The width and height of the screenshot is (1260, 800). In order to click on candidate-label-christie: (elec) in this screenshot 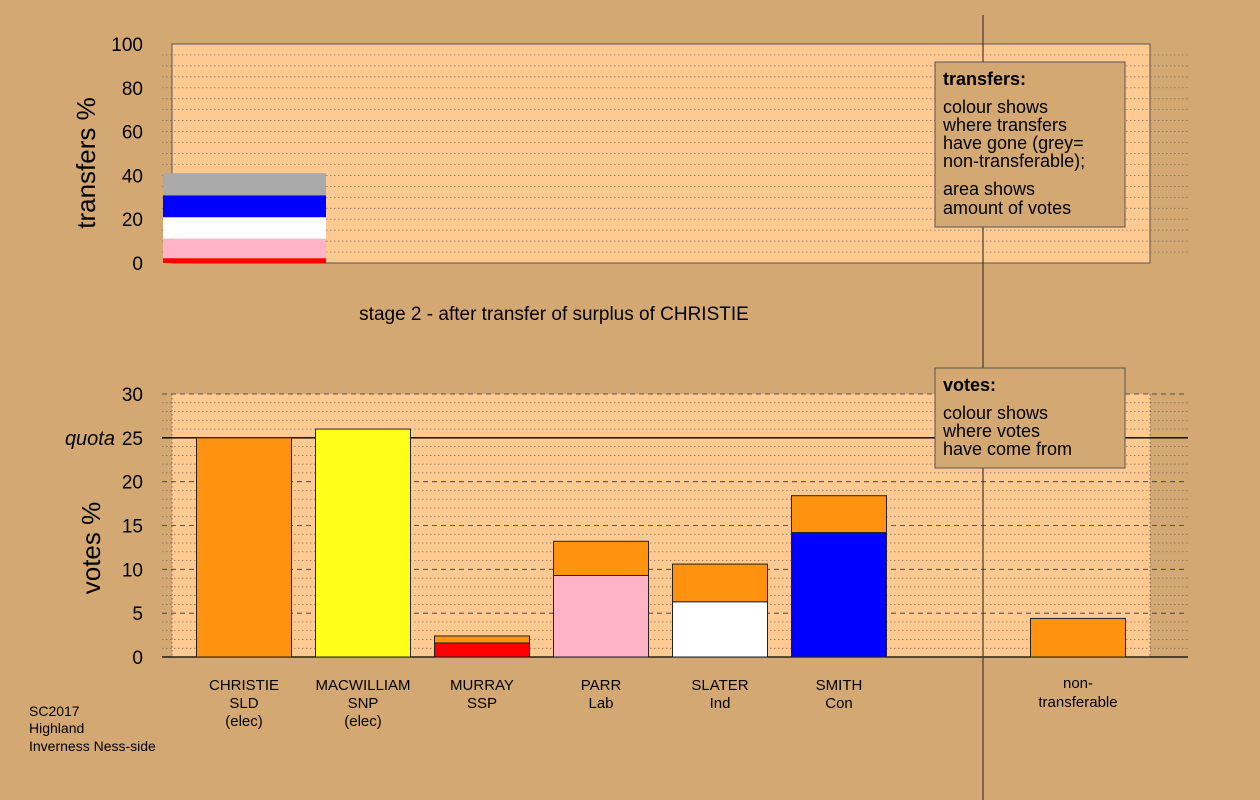, I will do `click(244, 721)`.